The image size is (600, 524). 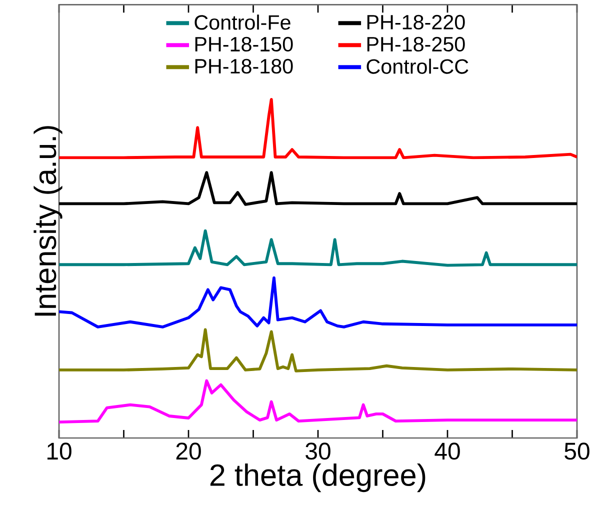 What do you see at coordinates (577, 451) in the screenshot?
I see `x-tick-label: 50` at bounding box center [577, 451].